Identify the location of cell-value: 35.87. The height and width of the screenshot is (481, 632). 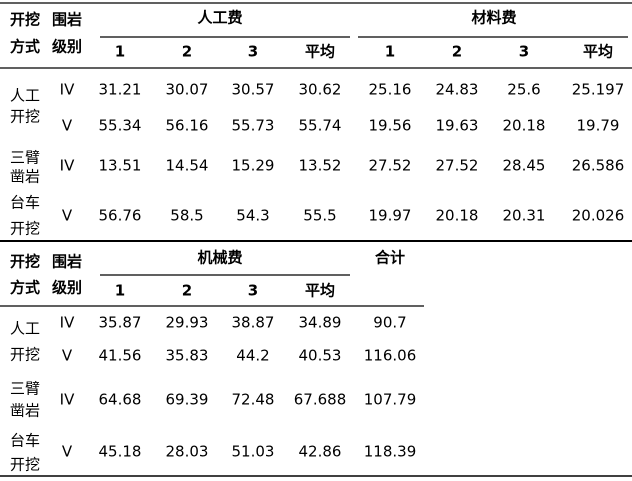
(120, 323).